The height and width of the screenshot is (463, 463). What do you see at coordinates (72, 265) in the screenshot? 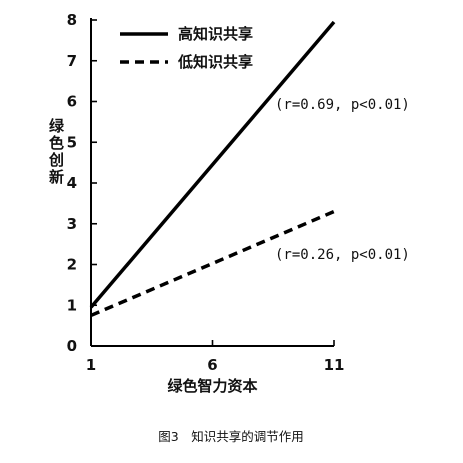
I see `y-tick-label: 2` at bounding box center [72, 265].